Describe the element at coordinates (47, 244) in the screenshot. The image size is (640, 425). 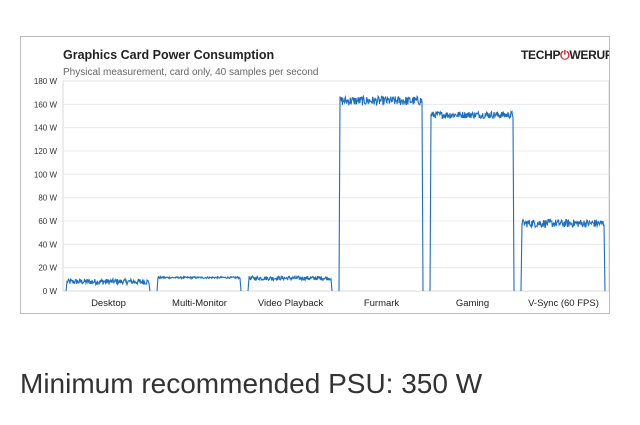
I see `y-tick-label: 40 W` at that location.